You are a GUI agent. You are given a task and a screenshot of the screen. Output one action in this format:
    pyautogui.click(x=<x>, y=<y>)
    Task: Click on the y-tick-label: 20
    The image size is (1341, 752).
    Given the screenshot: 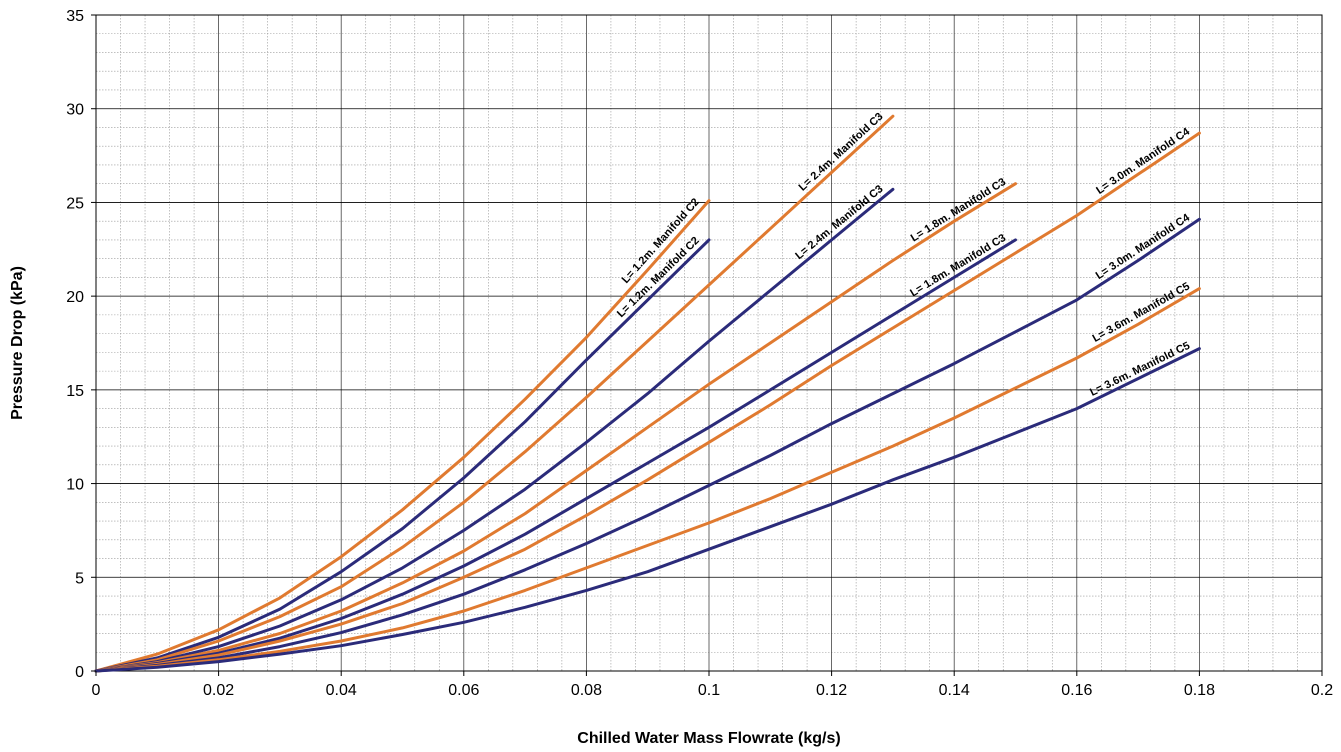 What is the action you would take?
    pyautogui.click(x=75, y=297)
    